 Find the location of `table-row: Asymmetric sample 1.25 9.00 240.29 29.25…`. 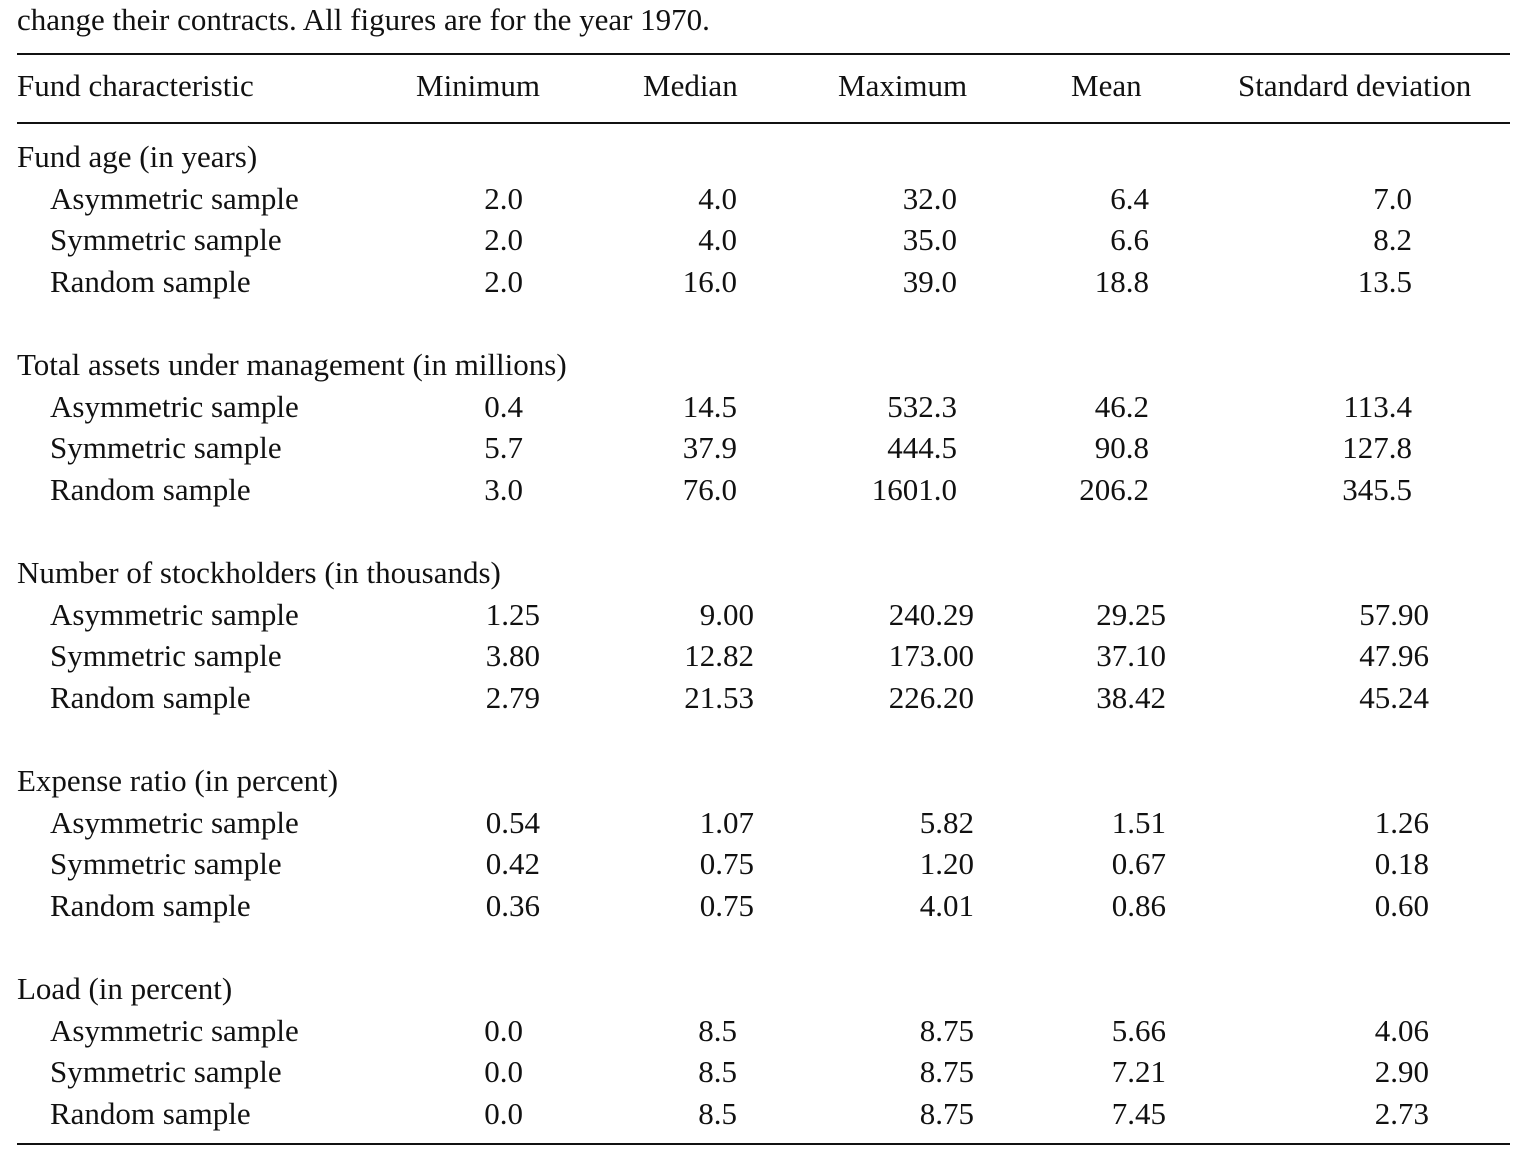

table-row: Asymmetric sample 1.25 9.00 240.29 29.25… is located at coordinates (763, 615).